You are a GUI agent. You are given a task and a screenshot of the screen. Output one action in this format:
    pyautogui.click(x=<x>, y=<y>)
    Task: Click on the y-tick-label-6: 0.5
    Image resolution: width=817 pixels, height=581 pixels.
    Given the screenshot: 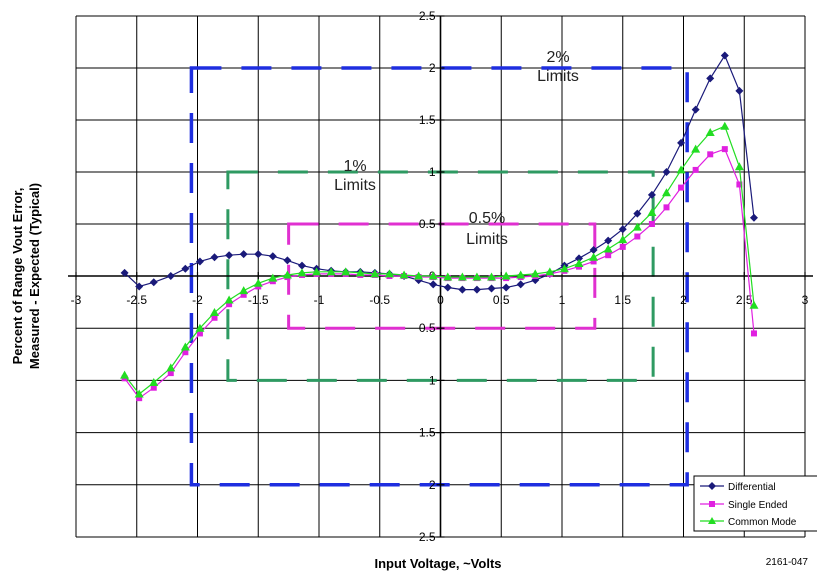 What is the action you would take?
    pyautogui.click(x=427, y=328)
    